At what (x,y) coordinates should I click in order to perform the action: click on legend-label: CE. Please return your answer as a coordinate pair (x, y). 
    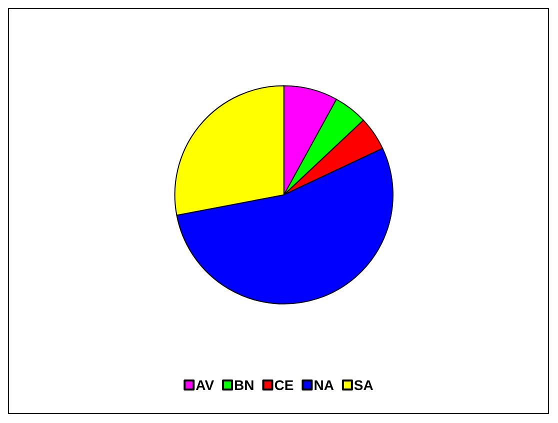
    Looking at the image, I should click on (284, 385).